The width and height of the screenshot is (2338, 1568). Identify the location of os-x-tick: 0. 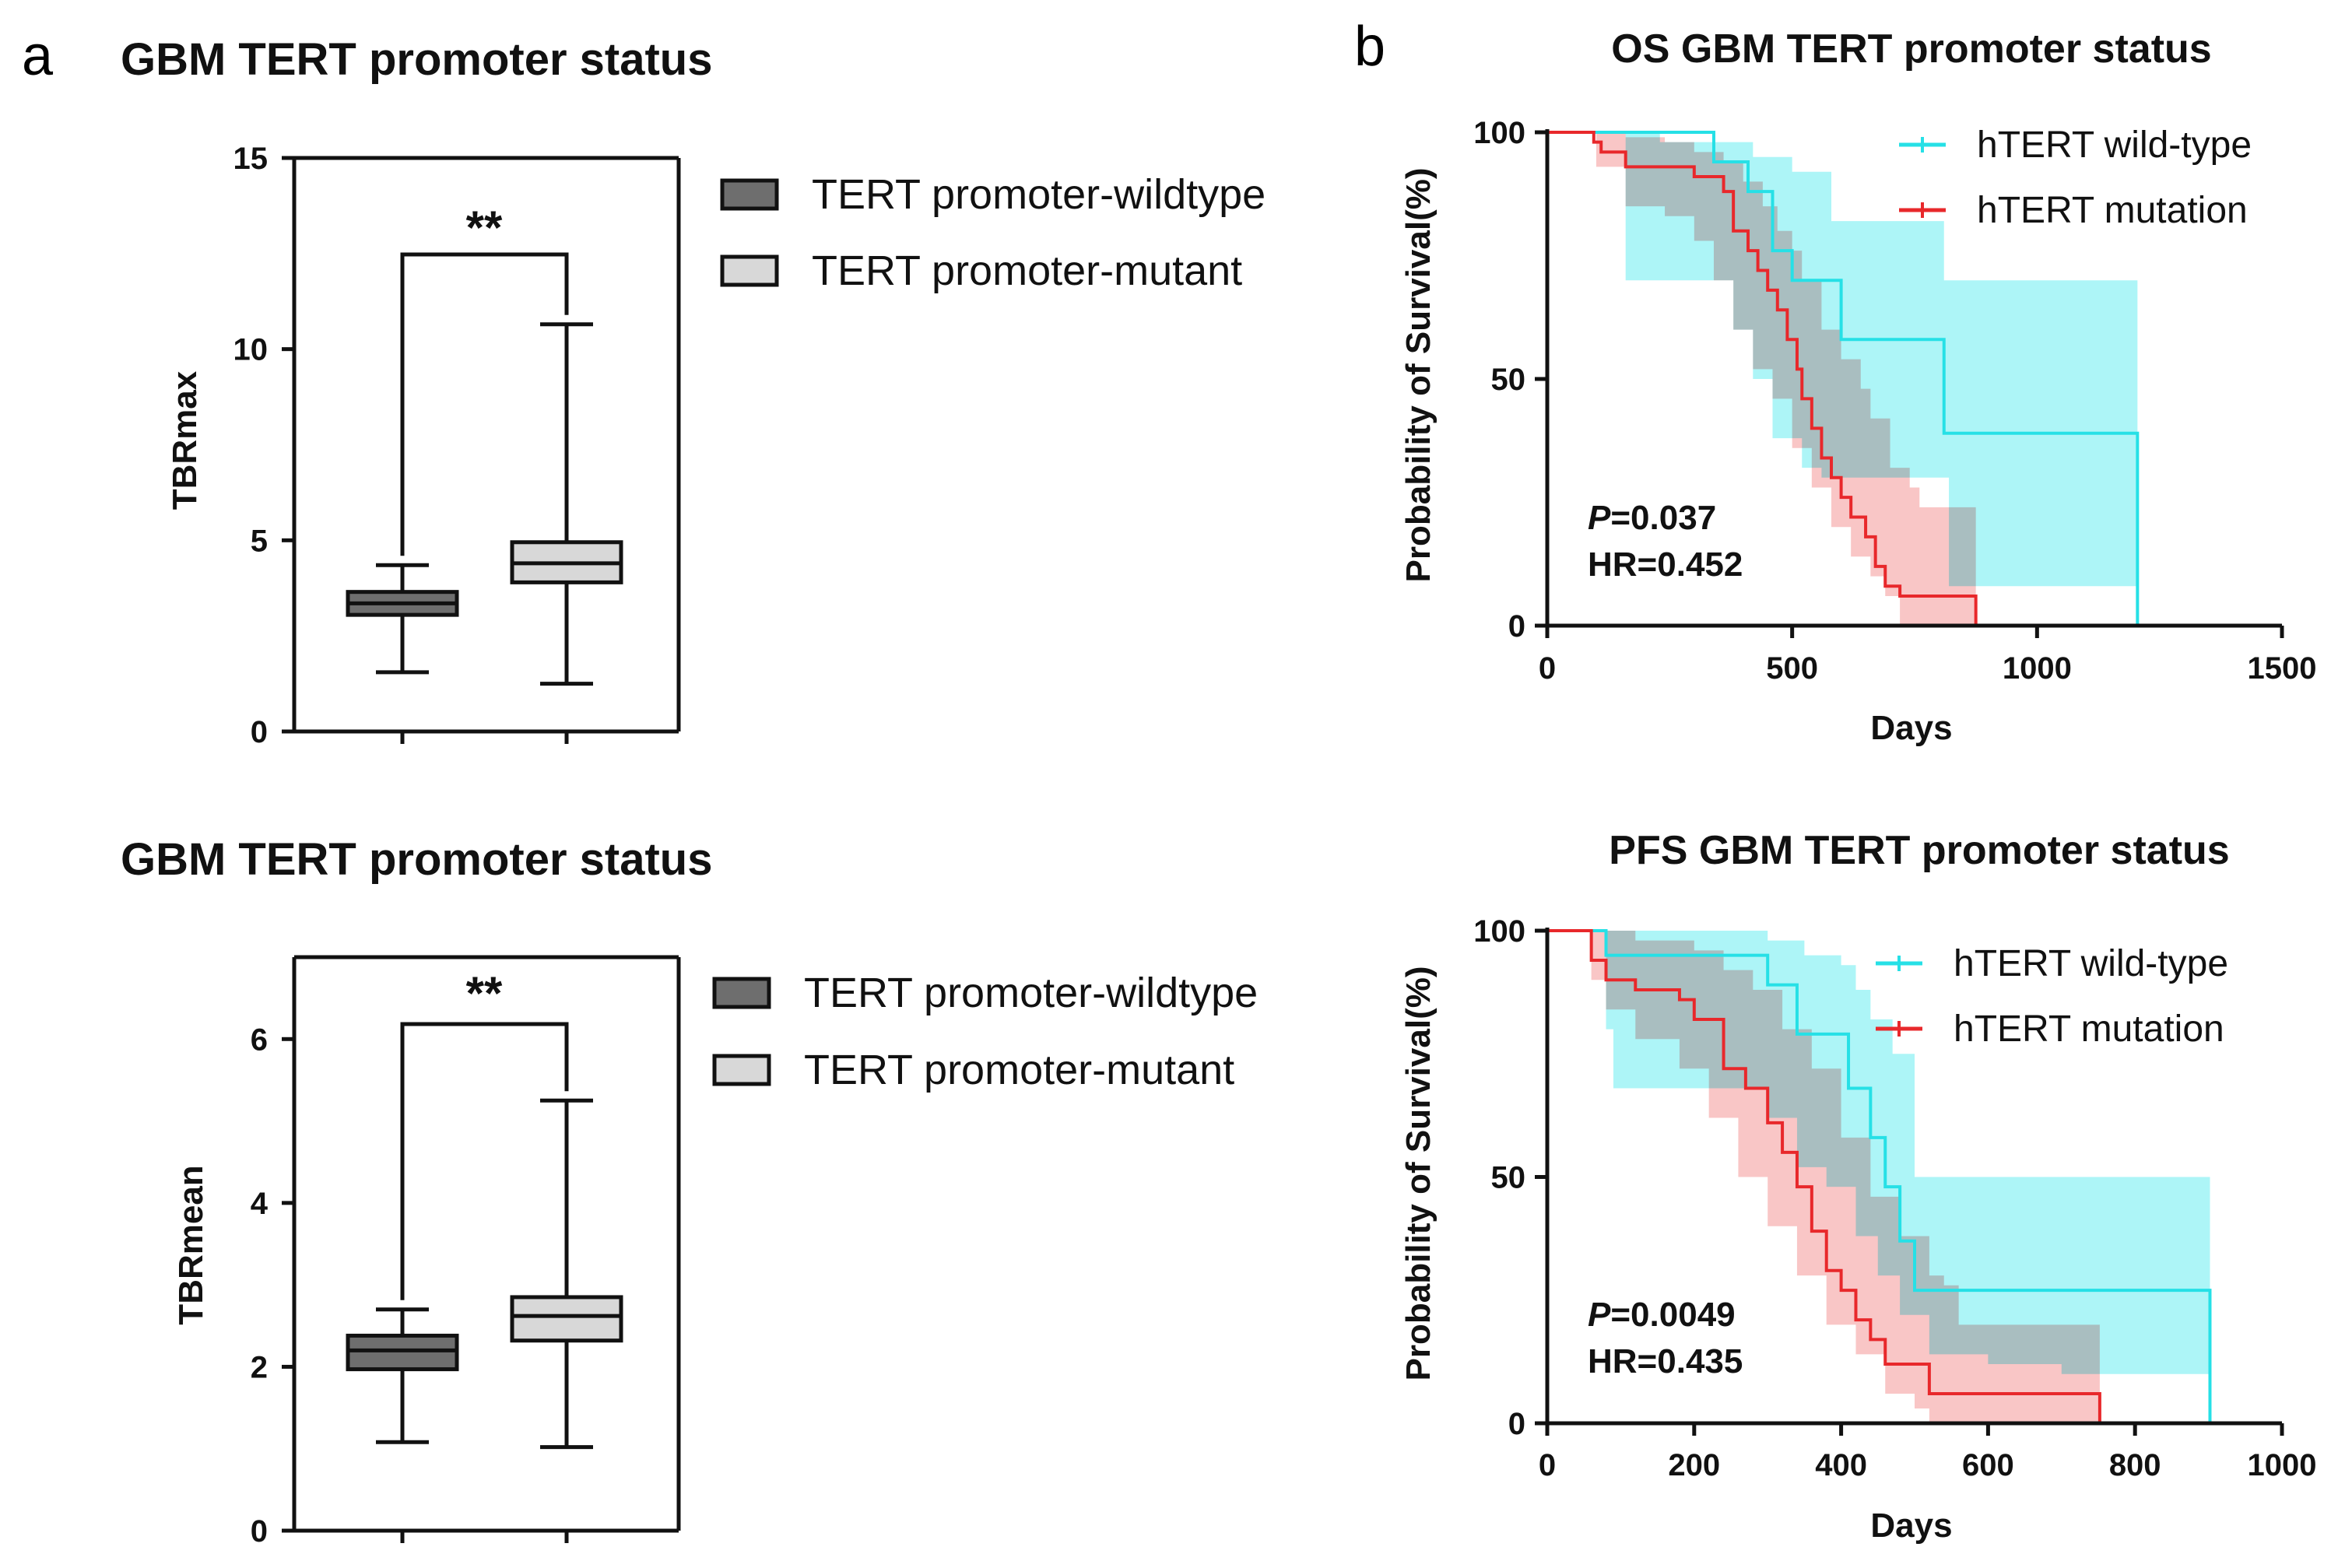
(1547, 668).